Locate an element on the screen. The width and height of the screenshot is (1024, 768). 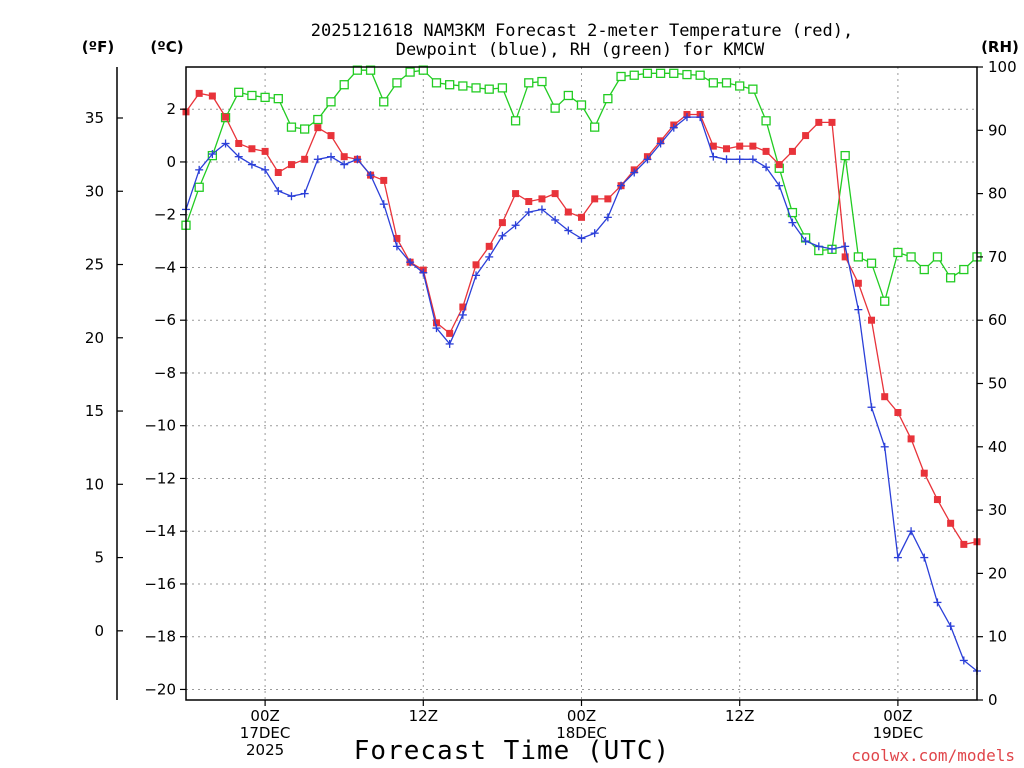
rh-tick-label: 40 is located at coordinates (997, 447).